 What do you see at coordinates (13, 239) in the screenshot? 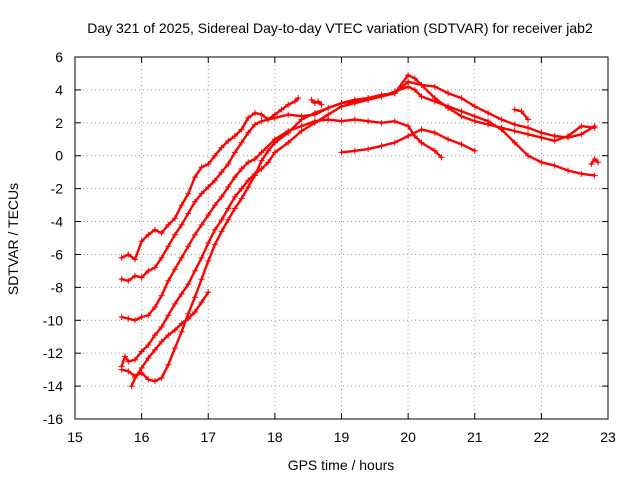
I see `y-axis-label: SDTVAR / TECUs` at bounding box center [13, 239].